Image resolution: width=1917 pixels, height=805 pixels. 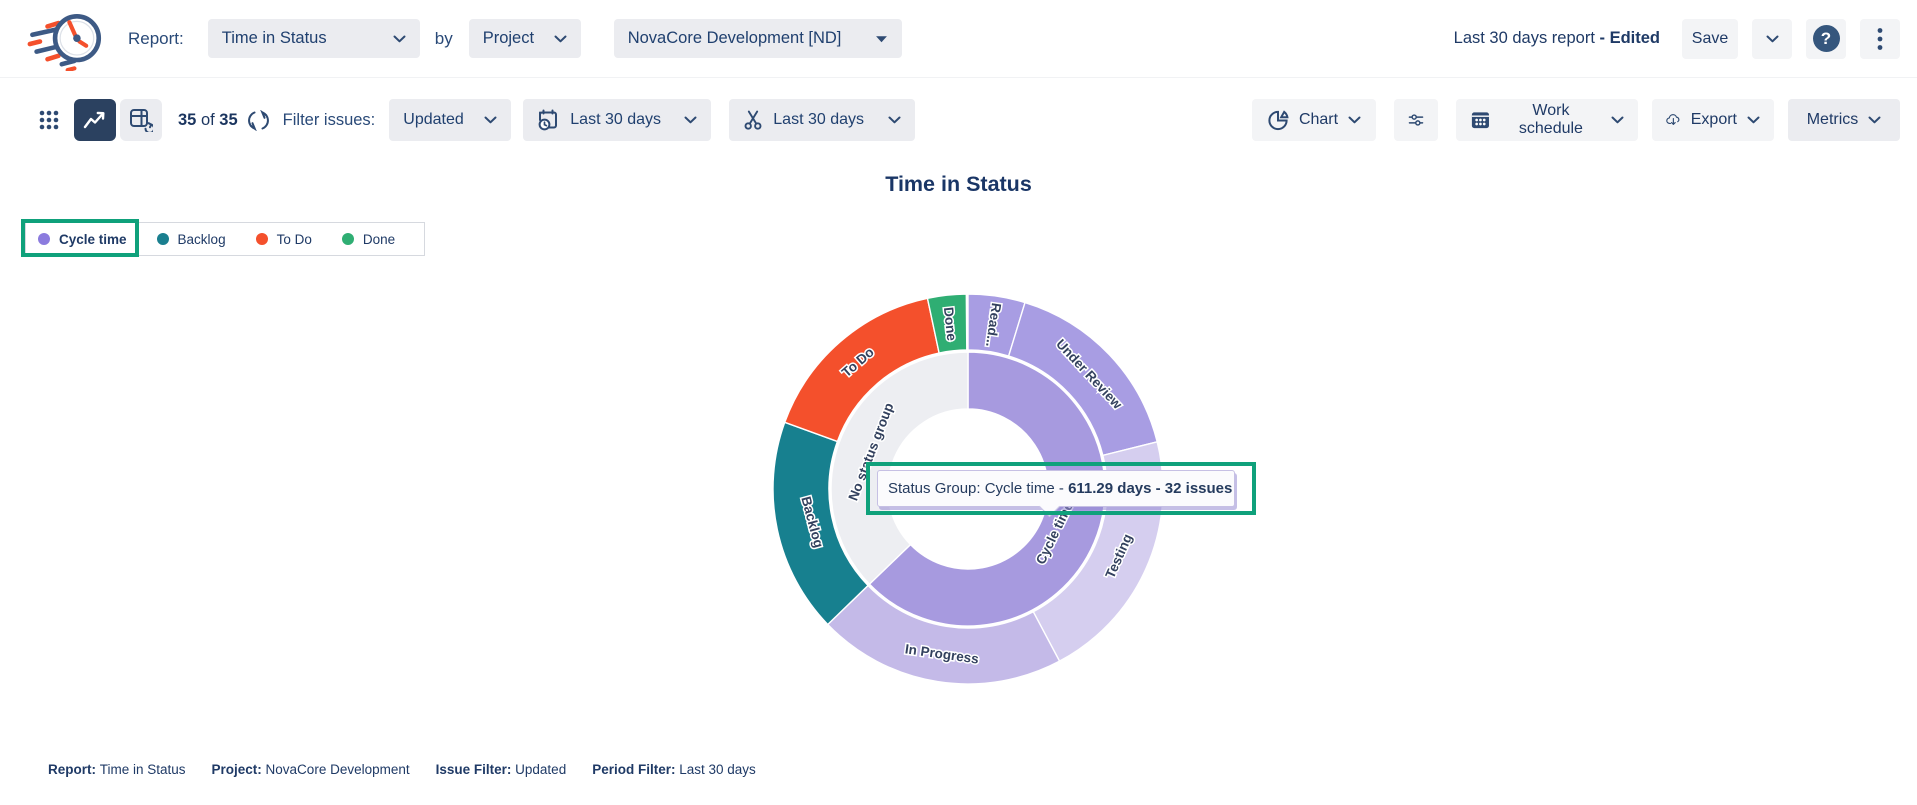 I want to click on pivot-table-icon, so click(x=141, y=120).